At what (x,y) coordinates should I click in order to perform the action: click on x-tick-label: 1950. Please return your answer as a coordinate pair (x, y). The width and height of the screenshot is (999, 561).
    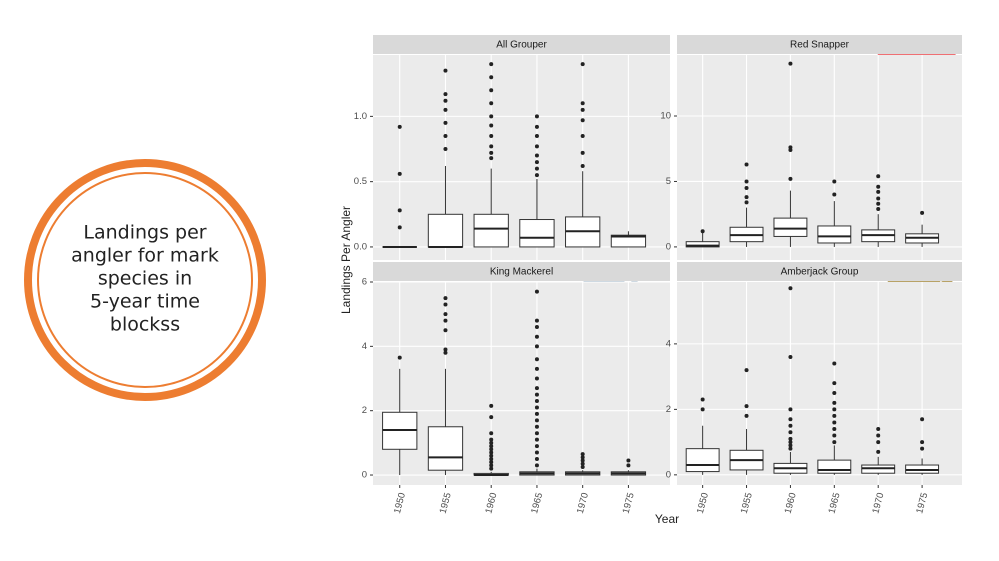
    Looking at the image, I should click on (703, 503).